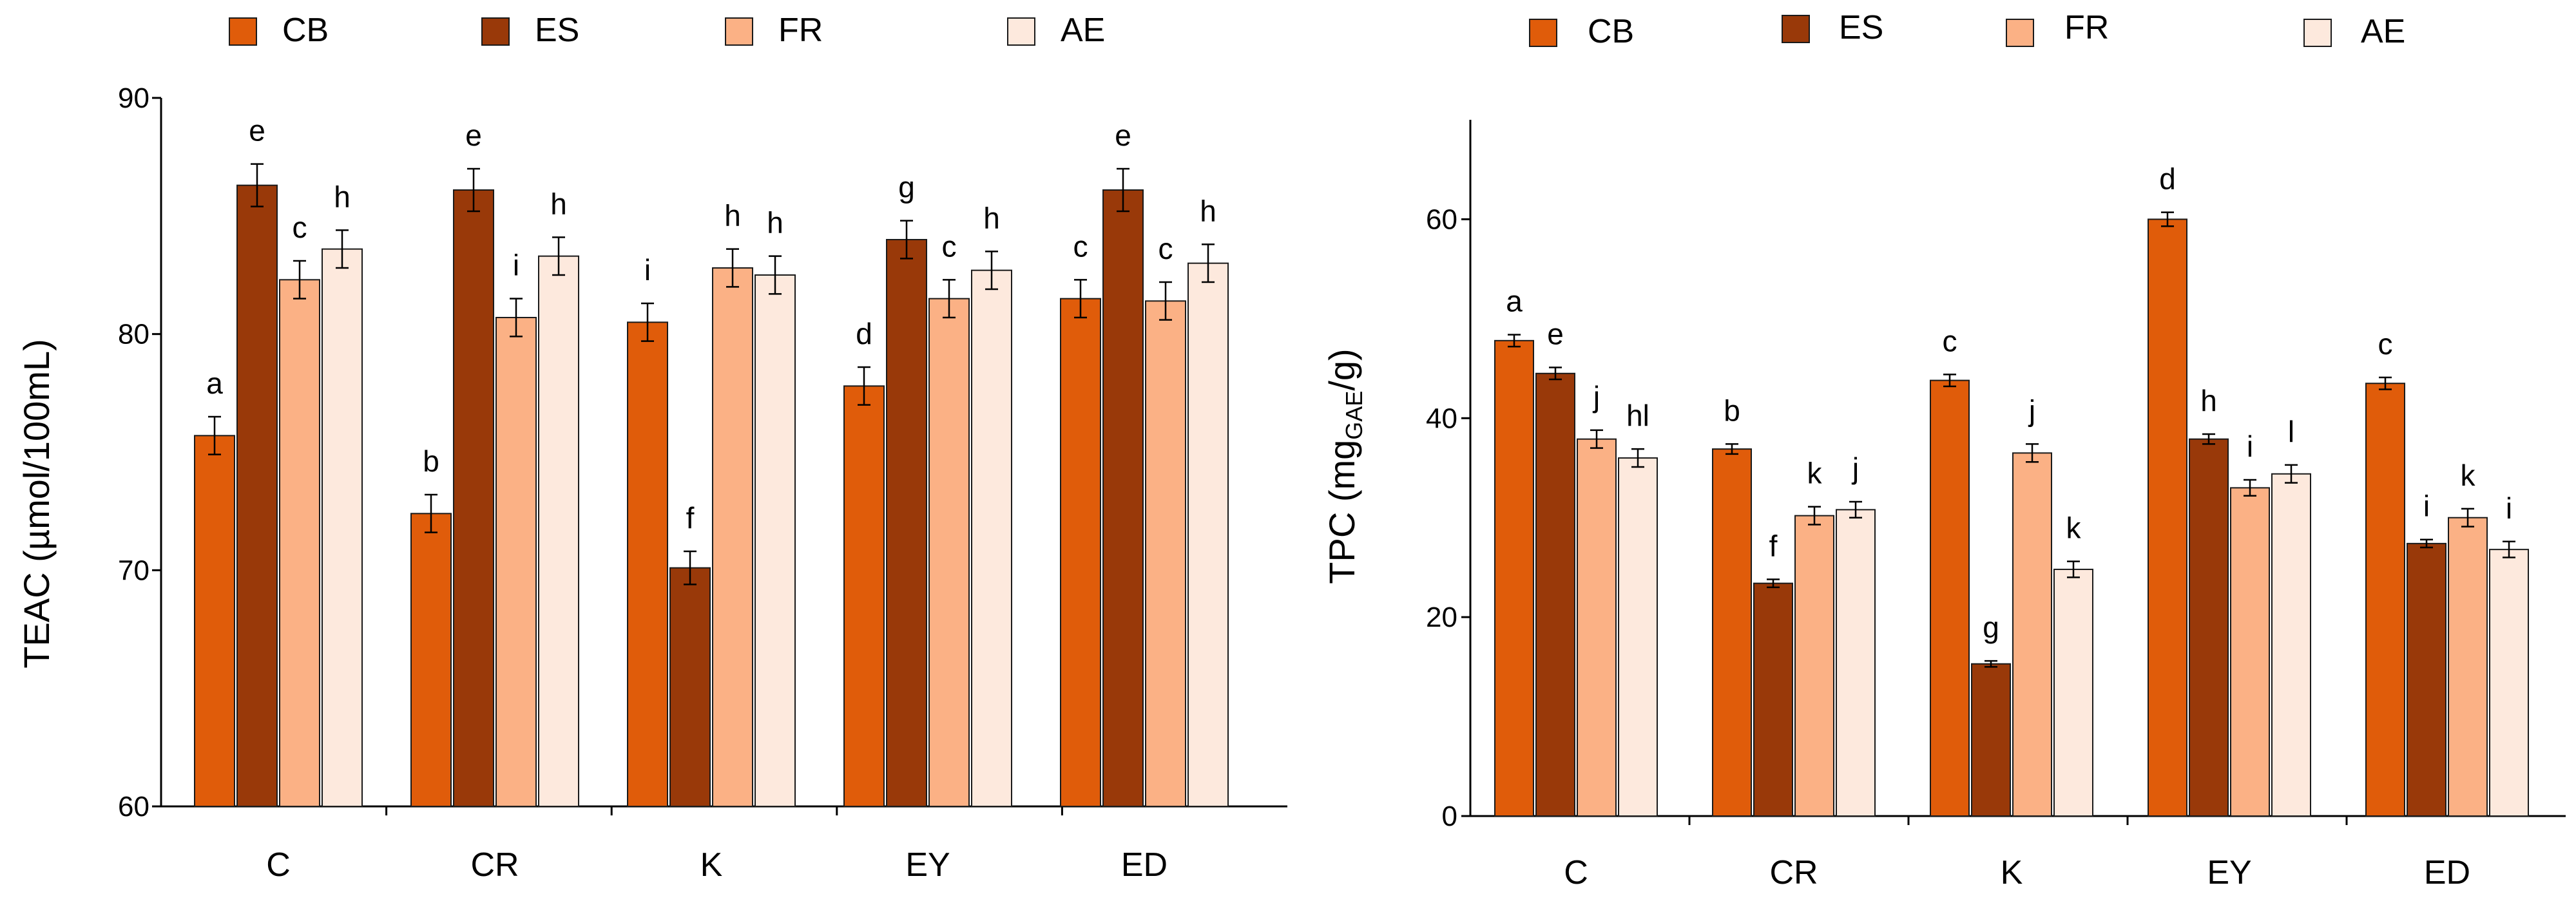 The image size is (2576, 903). What do you see at coordinates (133, 570) in the screenshot?
I see `y-tick-label: 70` at bounding box center [133, 570].